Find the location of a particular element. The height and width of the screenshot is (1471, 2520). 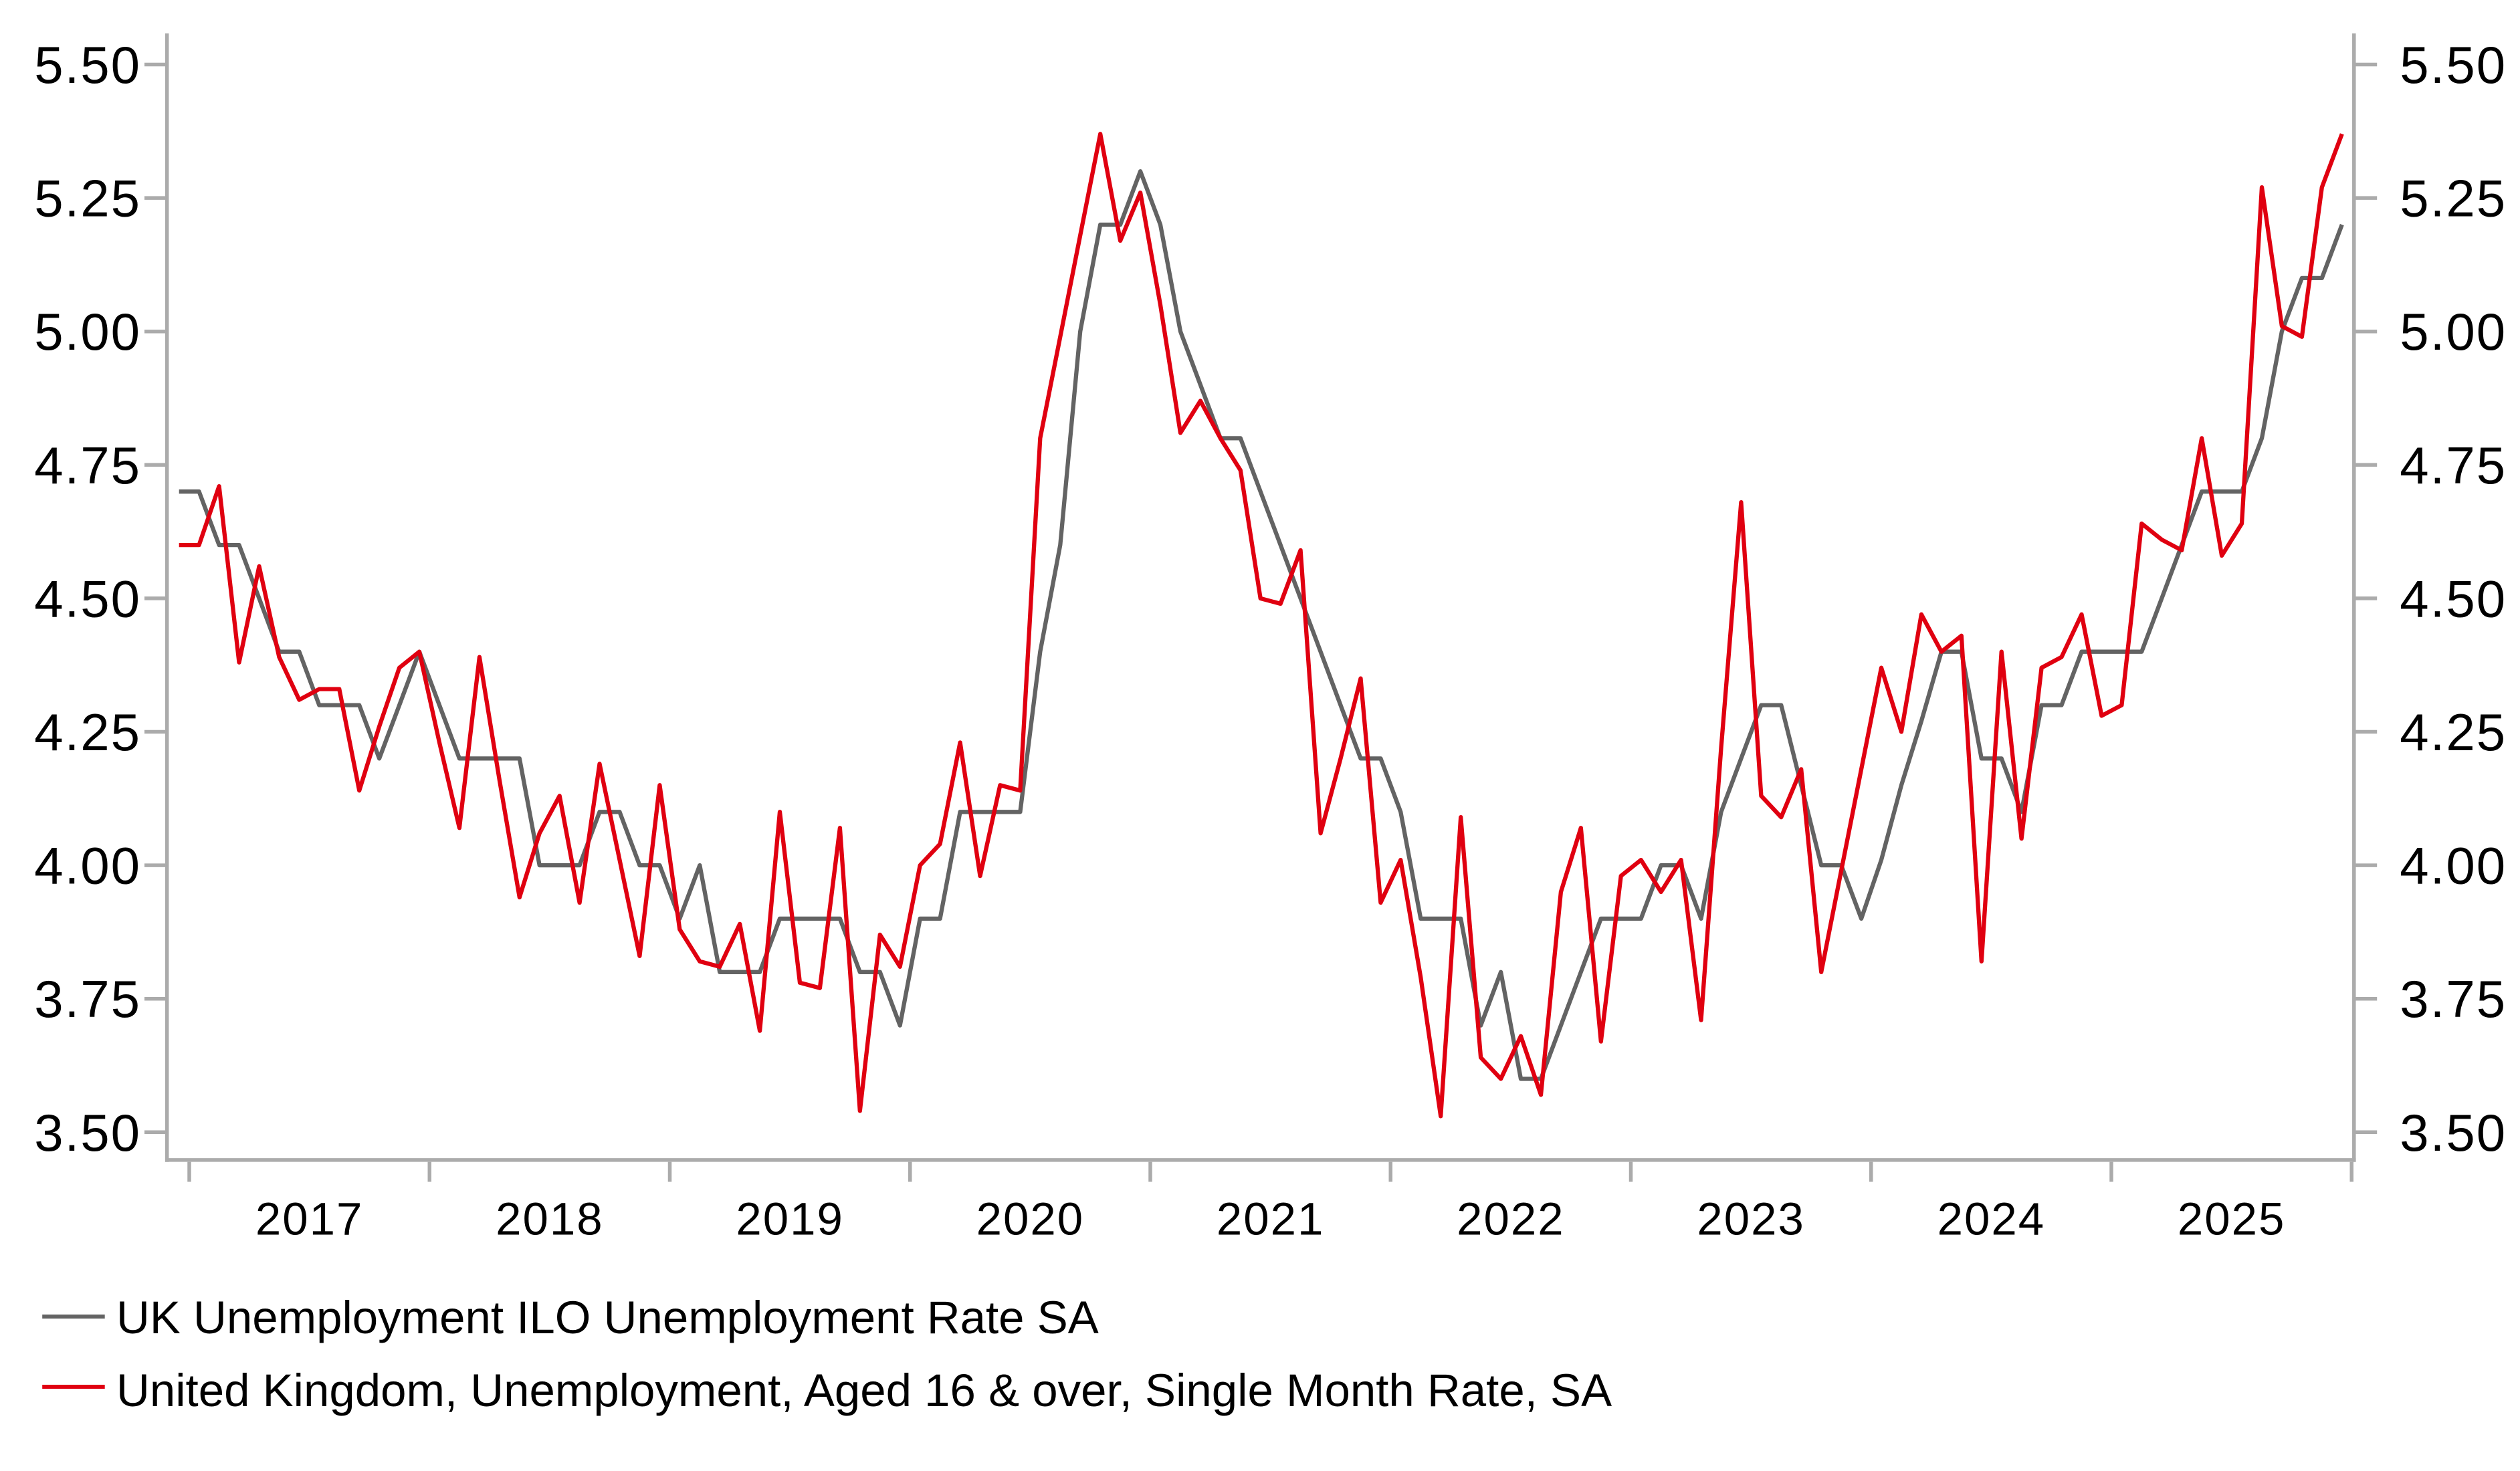

svg-text: 2022 is located at coordinates (1511, 1218).